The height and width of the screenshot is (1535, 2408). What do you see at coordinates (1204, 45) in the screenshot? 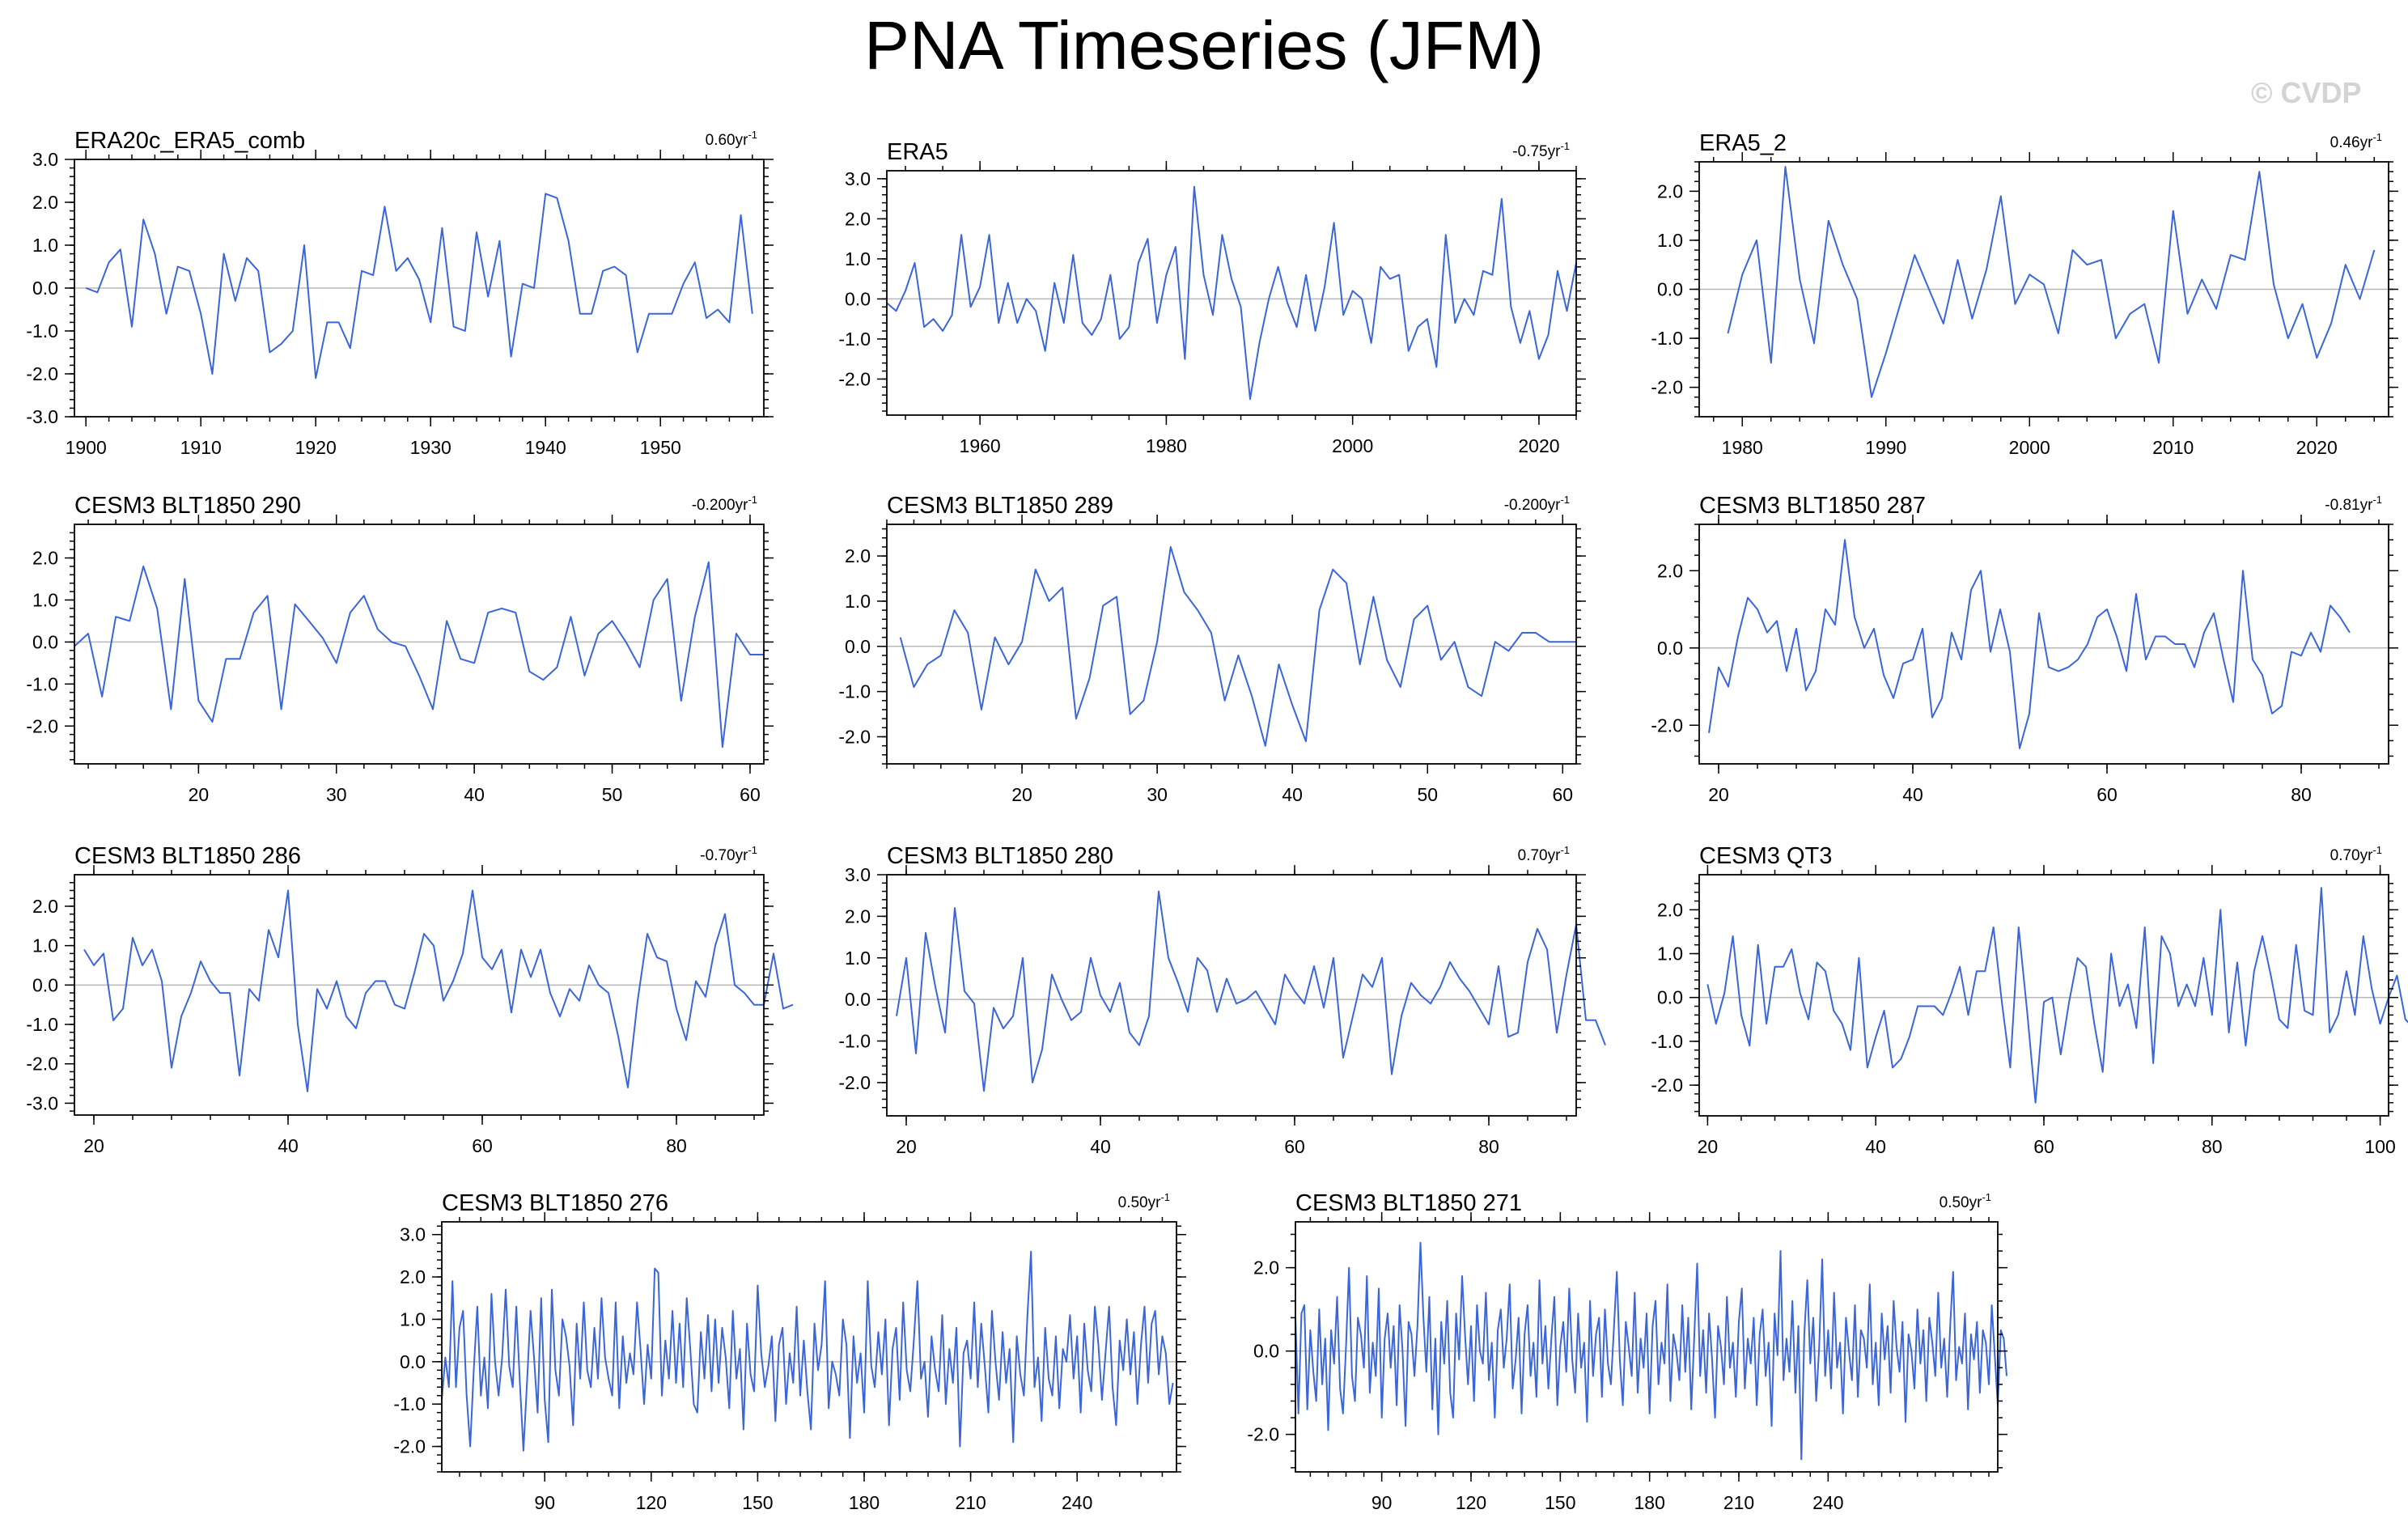
I see `figure-title: PNA Timeseries (JFM)` at bounding box center [1204, 45].